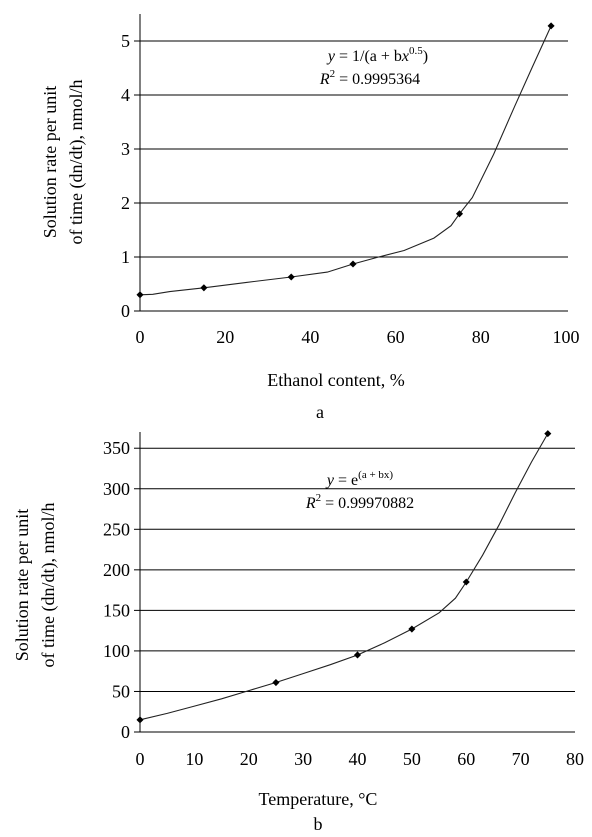 This screenshot has width=592, height=837. I want to click on x-tick-label-a-20: 20, so click(225, 337).